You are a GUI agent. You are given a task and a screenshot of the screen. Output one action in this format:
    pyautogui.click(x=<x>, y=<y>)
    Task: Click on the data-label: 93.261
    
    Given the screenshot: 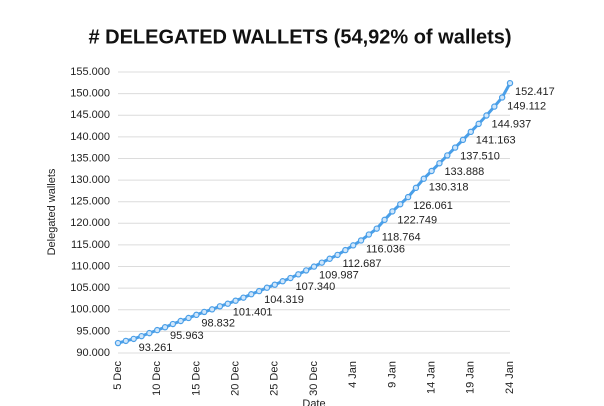 What is the action you would take?
    pyautogui.click(x=156, y=348)
    